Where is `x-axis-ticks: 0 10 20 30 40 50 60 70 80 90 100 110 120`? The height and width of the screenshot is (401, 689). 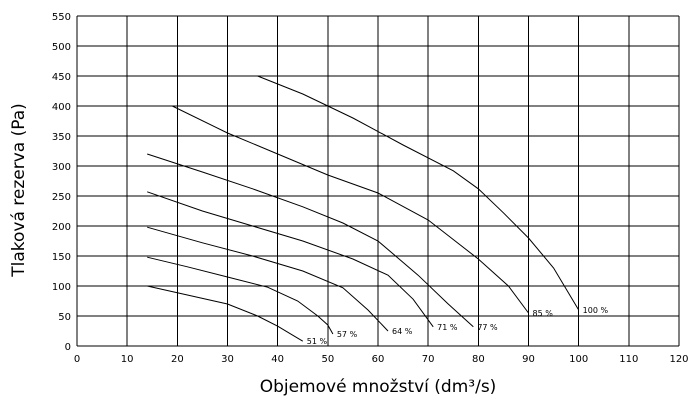
x-axis-ticks: 0 10 20 30 40 50 60 70 80 90 100 110 120 is located at coordinates (381, 359).